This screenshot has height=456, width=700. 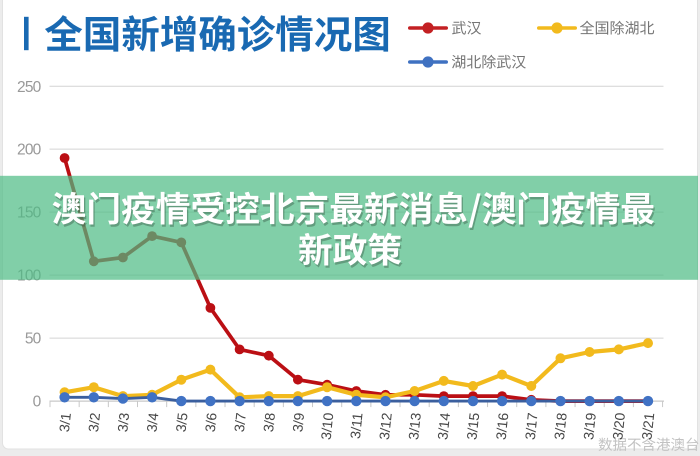 I want to click on svg-text: 3/4, so click(x=152, y=422).